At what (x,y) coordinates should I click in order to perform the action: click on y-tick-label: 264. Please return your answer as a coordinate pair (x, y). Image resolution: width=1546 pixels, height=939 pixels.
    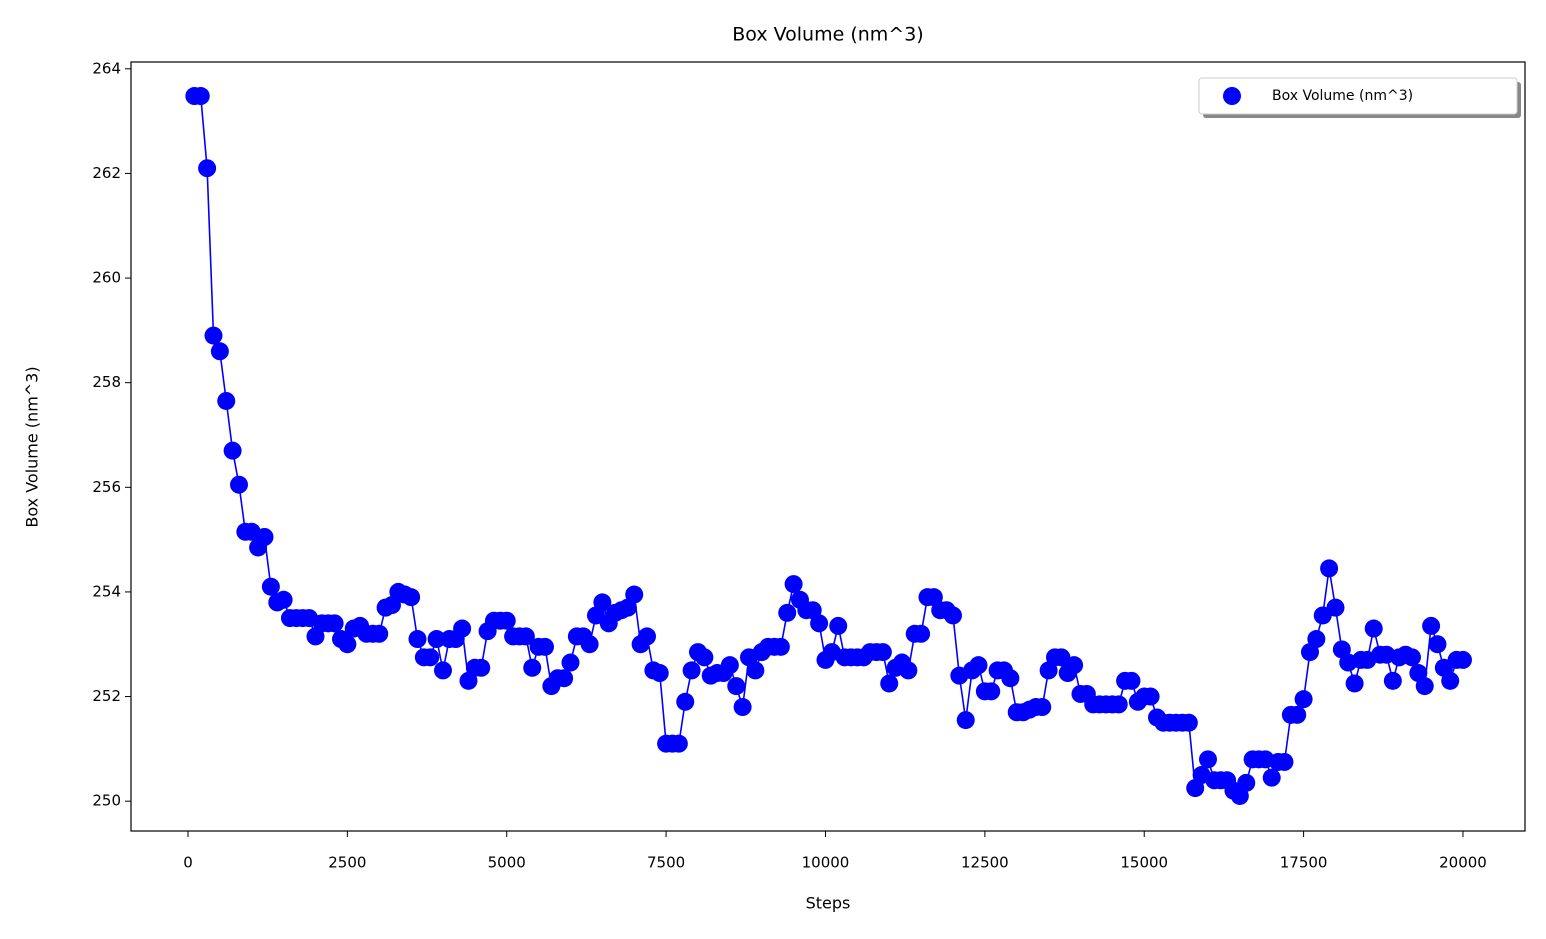
    Looking at the image, I should click on (106, 68).